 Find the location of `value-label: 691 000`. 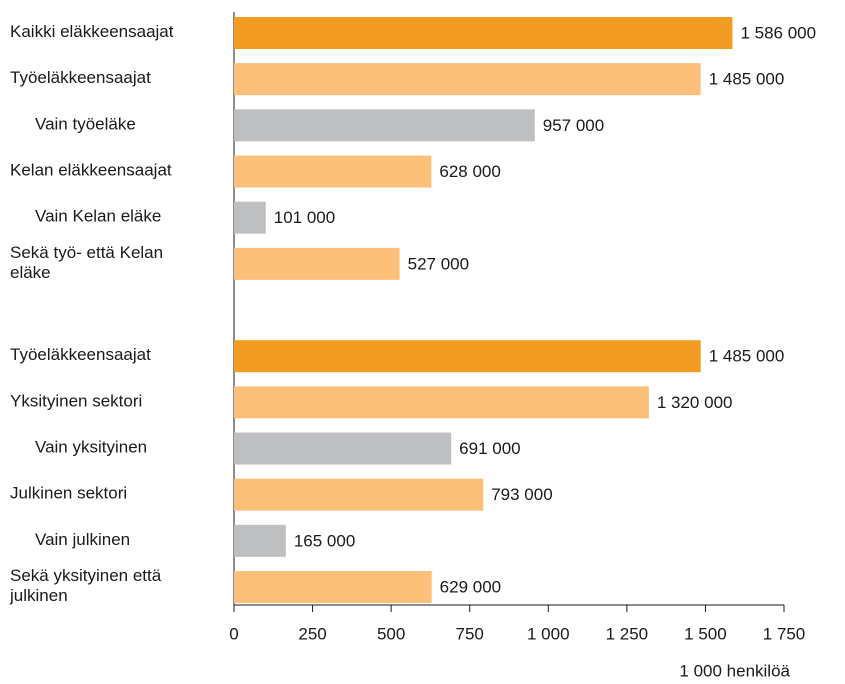

value-label: 691 000 is located at coordinates (489, 448).